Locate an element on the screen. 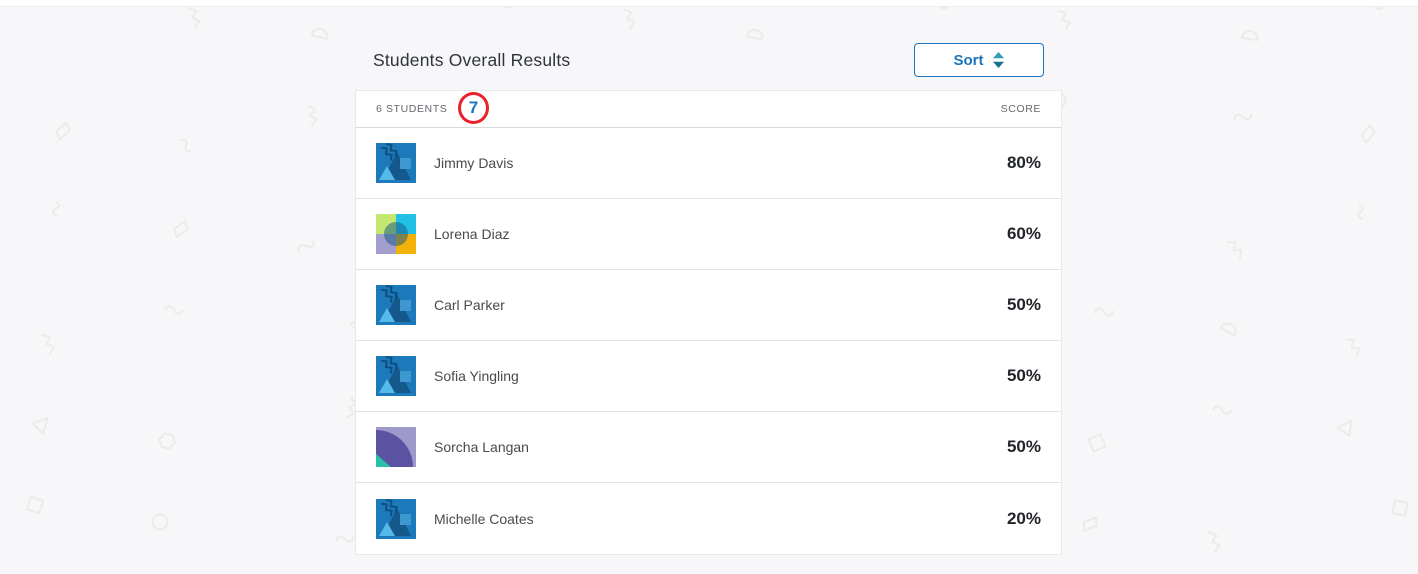  student-score-value: 60% is located at coordinates (1023, 233).